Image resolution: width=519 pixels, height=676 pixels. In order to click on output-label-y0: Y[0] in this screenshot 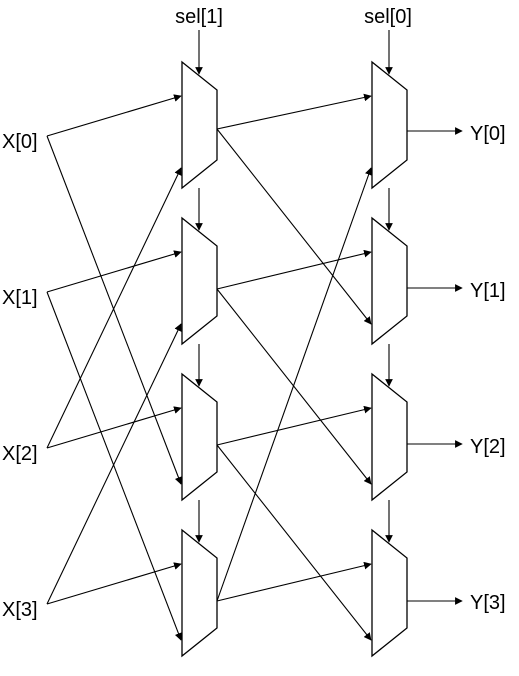, I will do `click(488, 134)`.